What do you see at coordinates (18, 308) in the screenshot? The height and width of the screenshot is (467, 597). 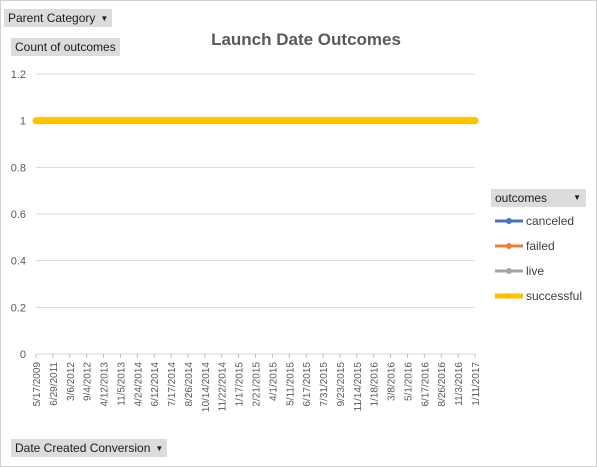 I see `y-tick-label: 0.2` at bounding box center [18, 308].